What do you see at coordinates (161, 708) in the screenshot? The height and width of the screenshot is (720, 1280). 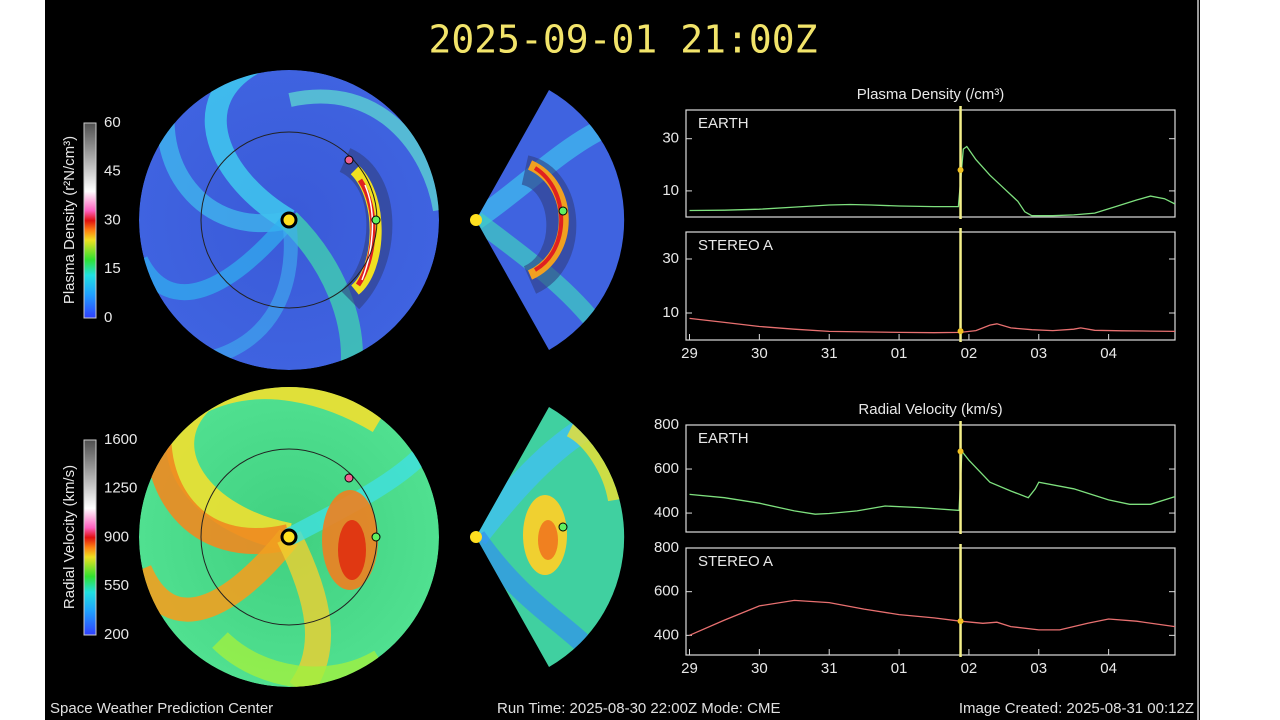 I see `footer-left: Space Weather Prediction Center` at bounding box center [161, 708].